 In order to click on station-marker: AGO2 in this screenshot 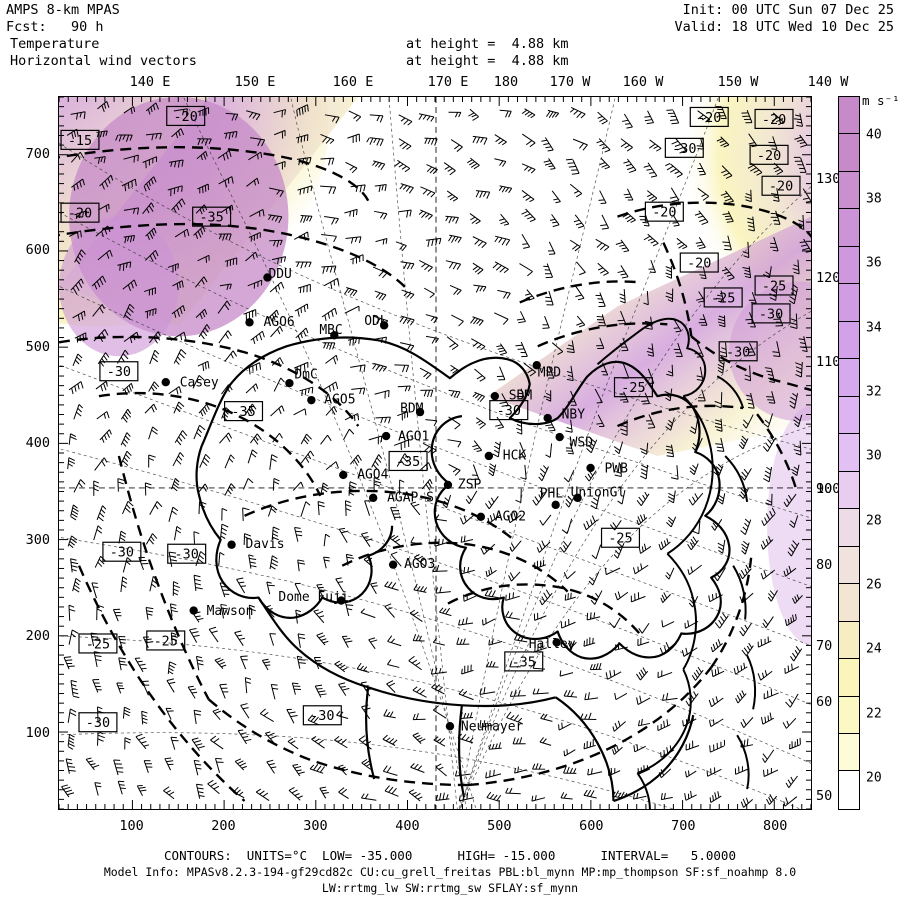, I will do `click(501, 516)`.